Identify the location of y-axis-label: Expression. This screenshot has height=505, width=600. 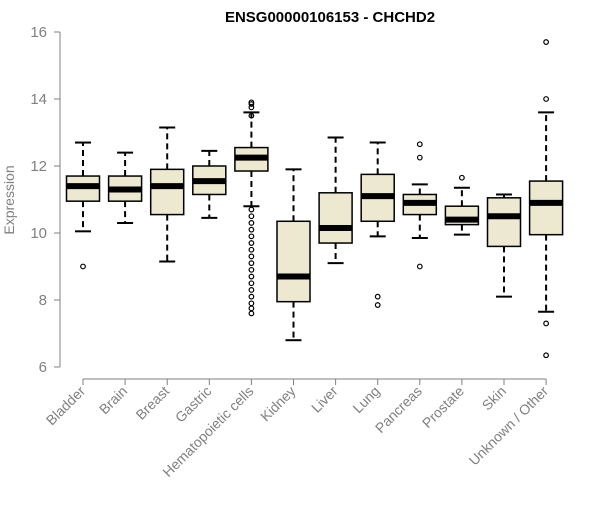
(9, 199).